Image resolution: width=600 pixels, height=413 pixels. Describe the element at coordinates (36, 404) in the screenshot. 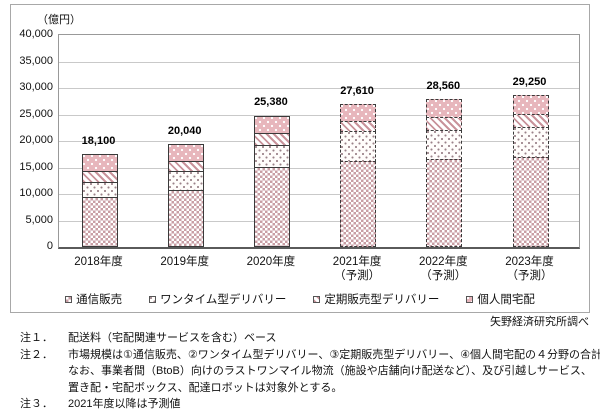

I see `footnote-label: 注３．` at that location.